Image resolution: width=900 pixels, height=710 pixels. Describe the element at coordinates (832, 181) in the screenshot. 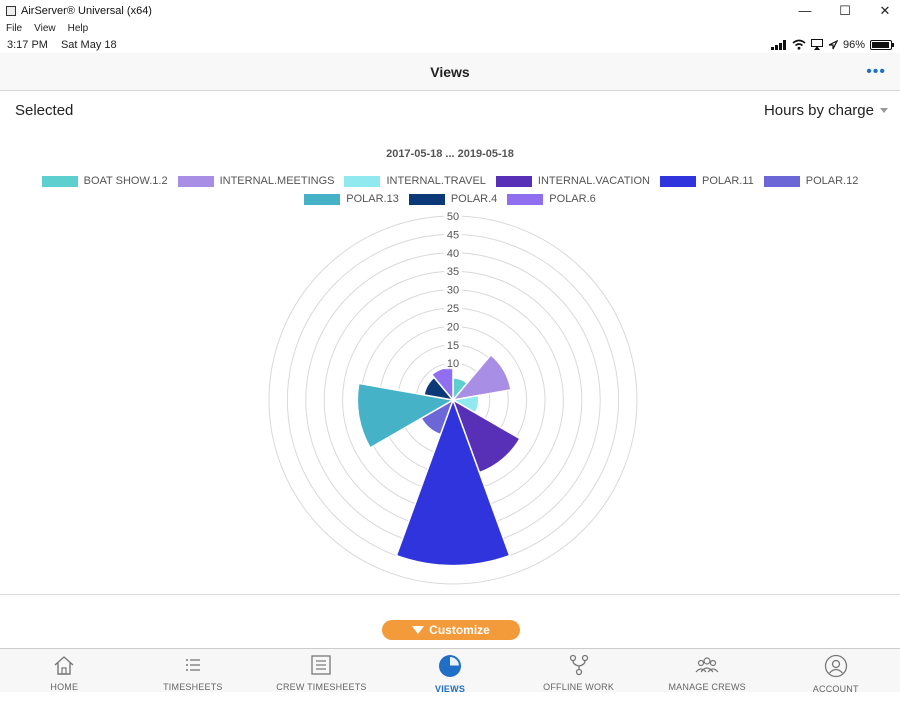

I see `legend-label: POLAR.12` at that location.